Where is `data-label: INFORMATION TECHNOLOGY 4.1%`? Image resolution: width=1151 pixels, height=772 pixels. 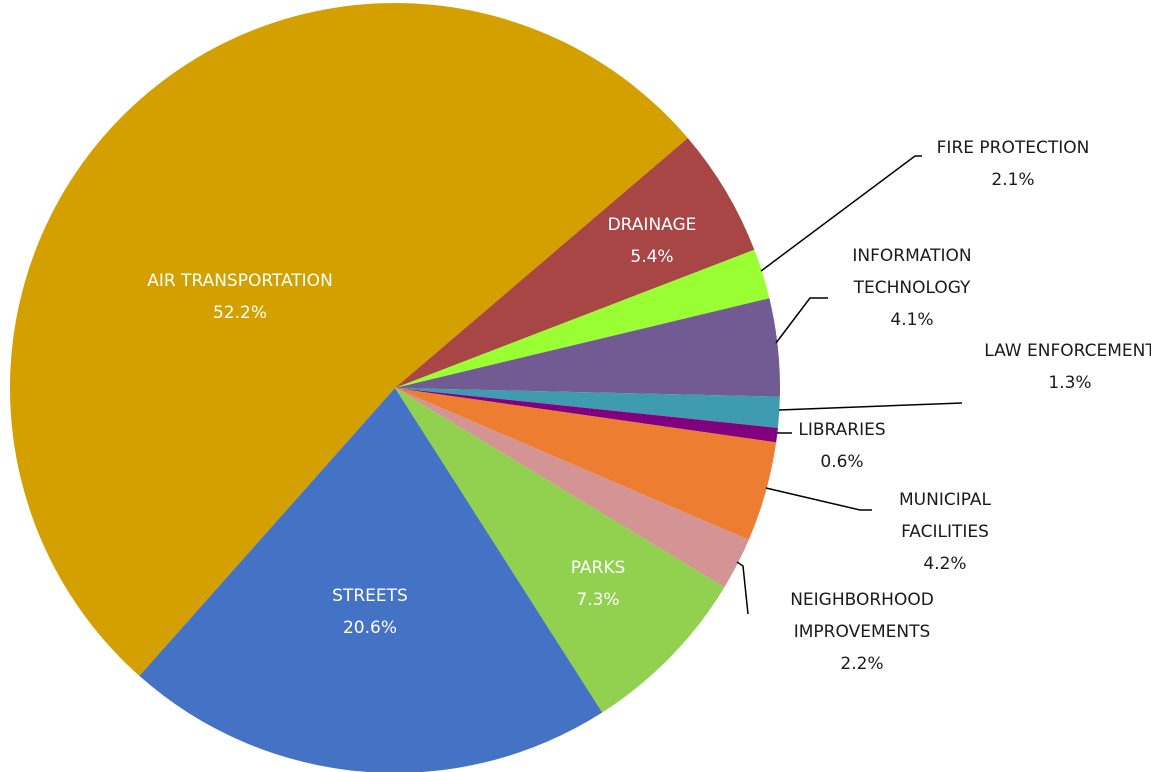
data-label: INFORMATION TECHNOLOGY 4.1% is located at coordinates (912, 288).